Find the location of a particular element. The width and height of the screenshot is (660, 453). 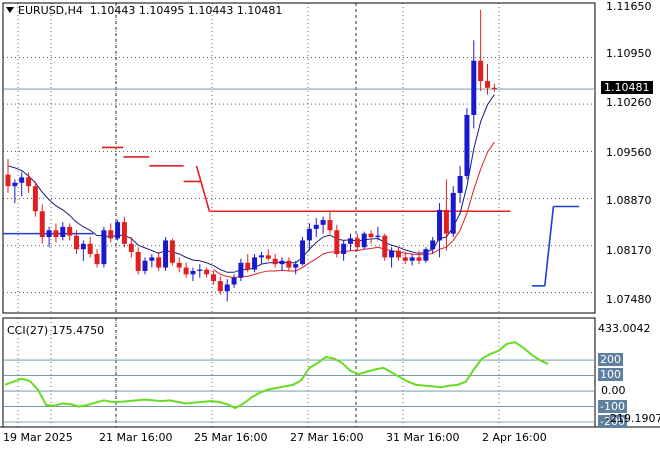

price-tick-5: 1.08870 is located at coordinates (629, 200).